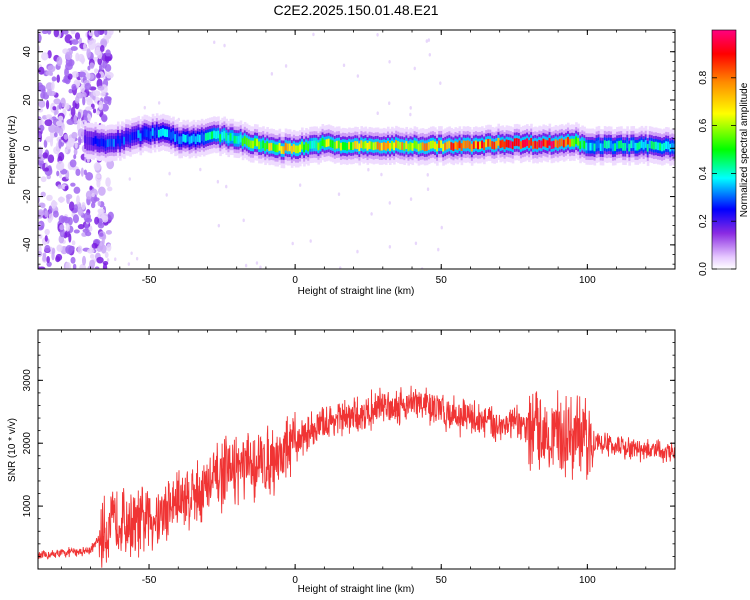 This screenshot has width=750, height=600. I want to click on colorbar-tick-0: 0.0, so click(717, 269).